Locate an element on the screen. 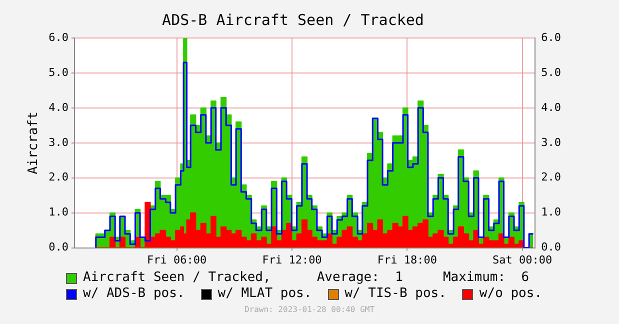 The width and height of the screenshot is (619, 324). y2-tick-label: 5.0 is located at coordinates (551, 72).